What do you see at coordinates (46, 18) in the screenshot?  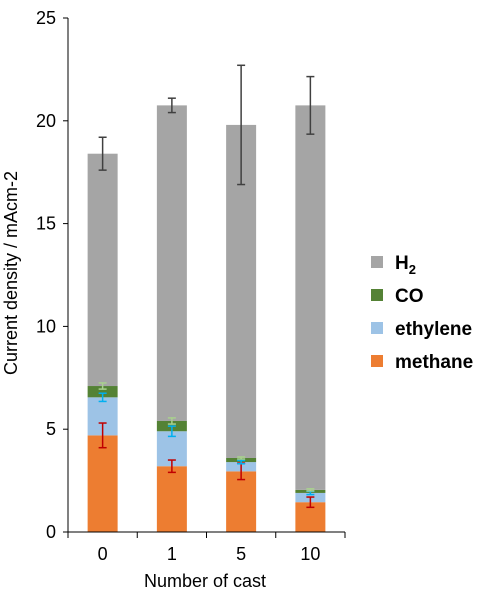 I see `y-tick-label-25: 25` at bounding box center [46, 18].